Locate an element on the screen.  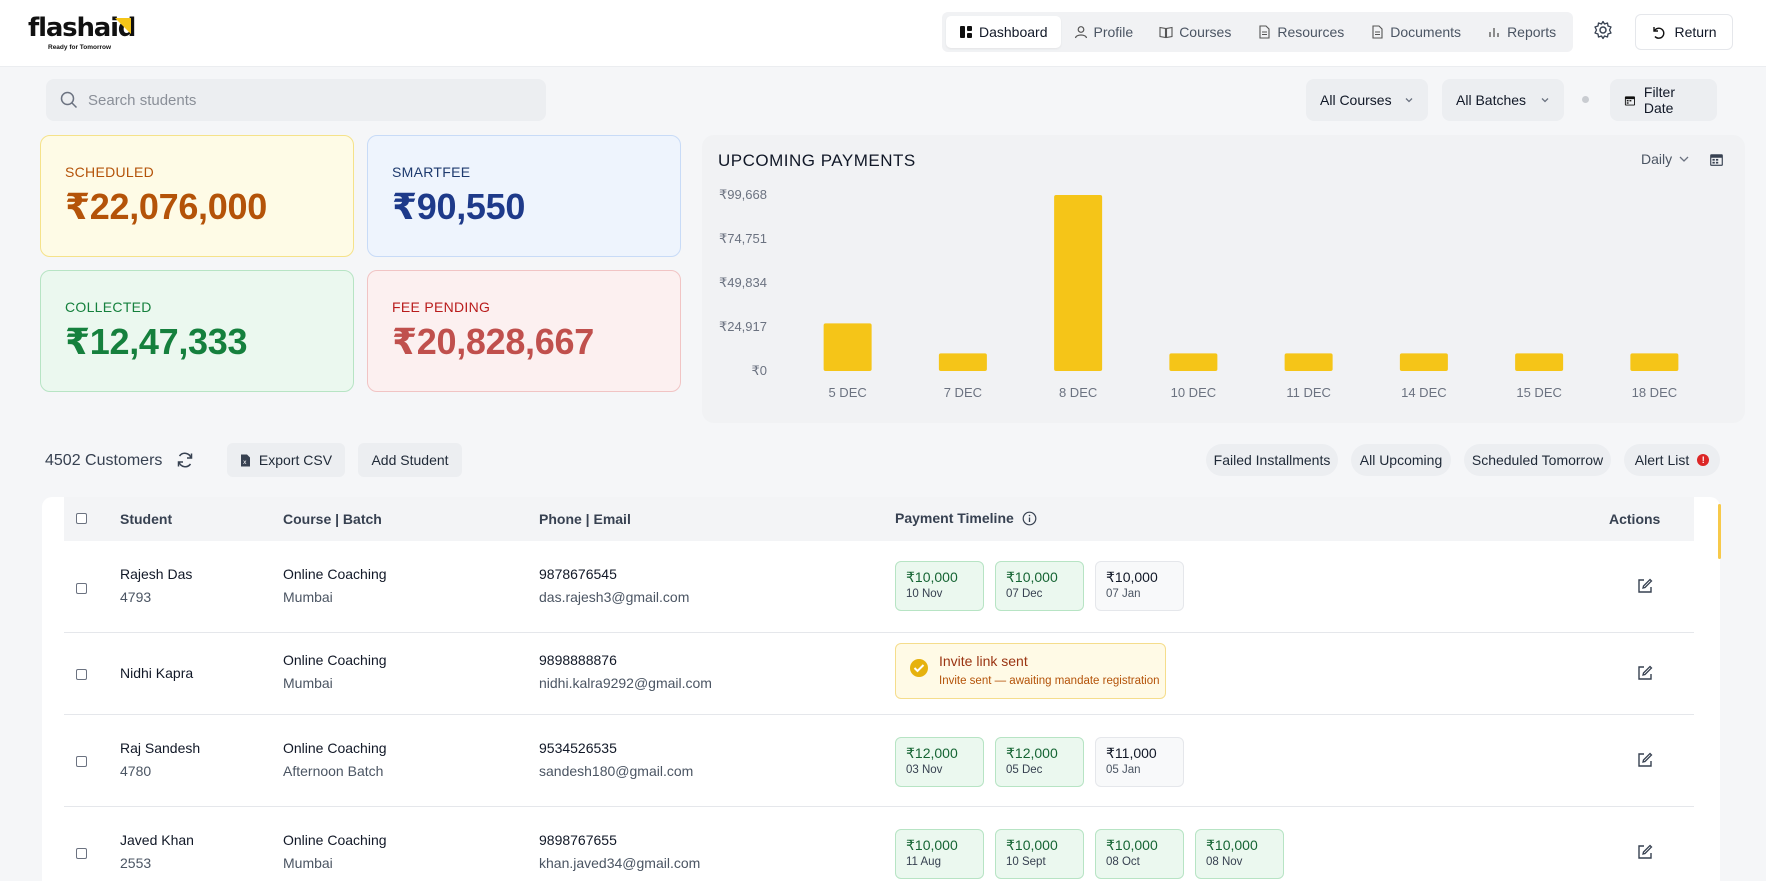
svg-text: x is located at coordinates (245, 462).